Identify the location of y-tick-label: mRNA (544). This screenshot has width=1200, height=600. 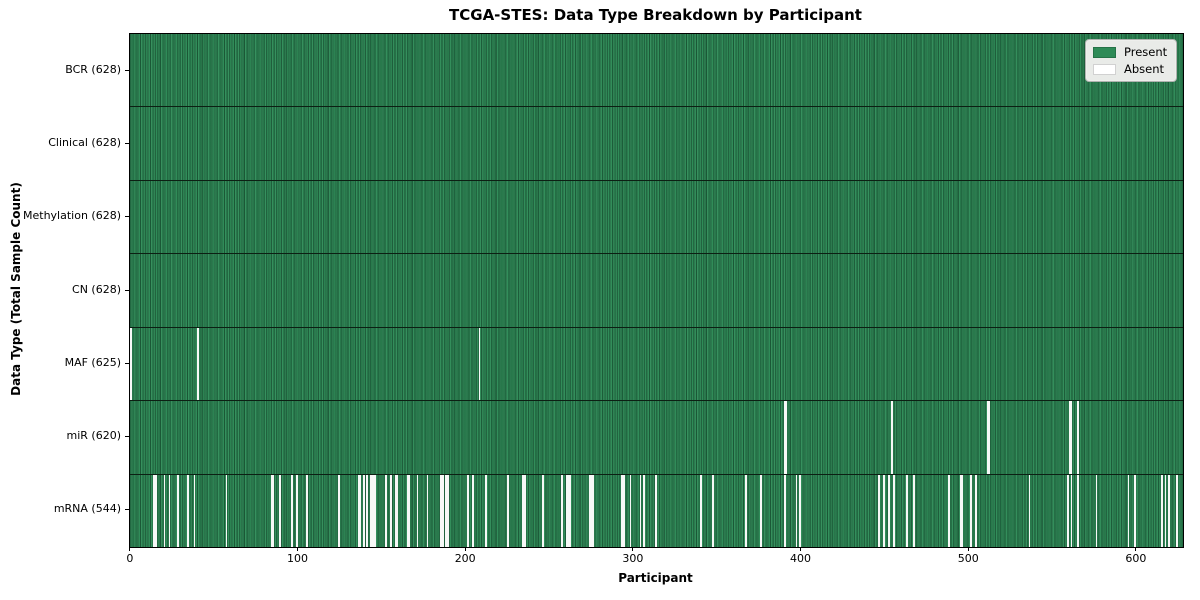
(87, 509).